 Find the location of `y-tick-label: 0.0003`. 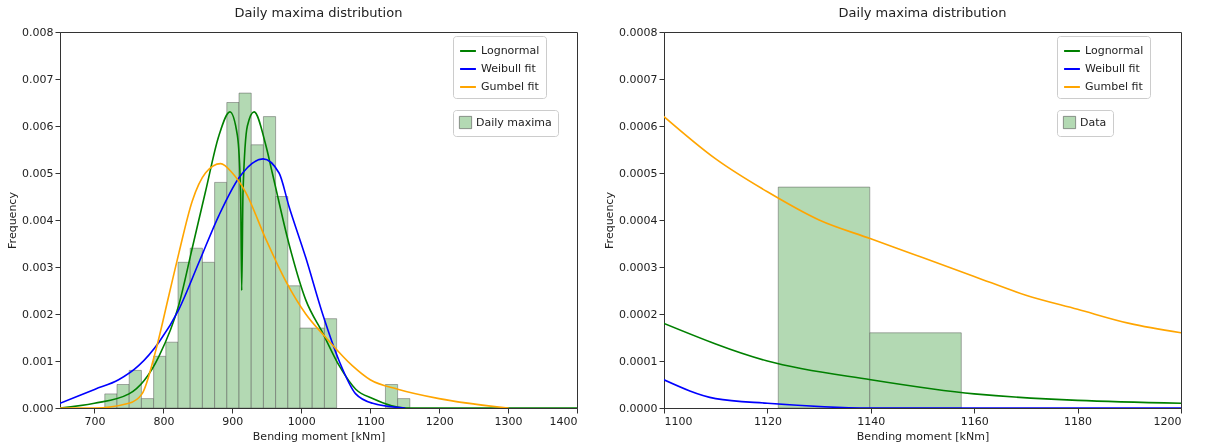

y-tick-label: 0.0003 is located at coordinates (638, 267).